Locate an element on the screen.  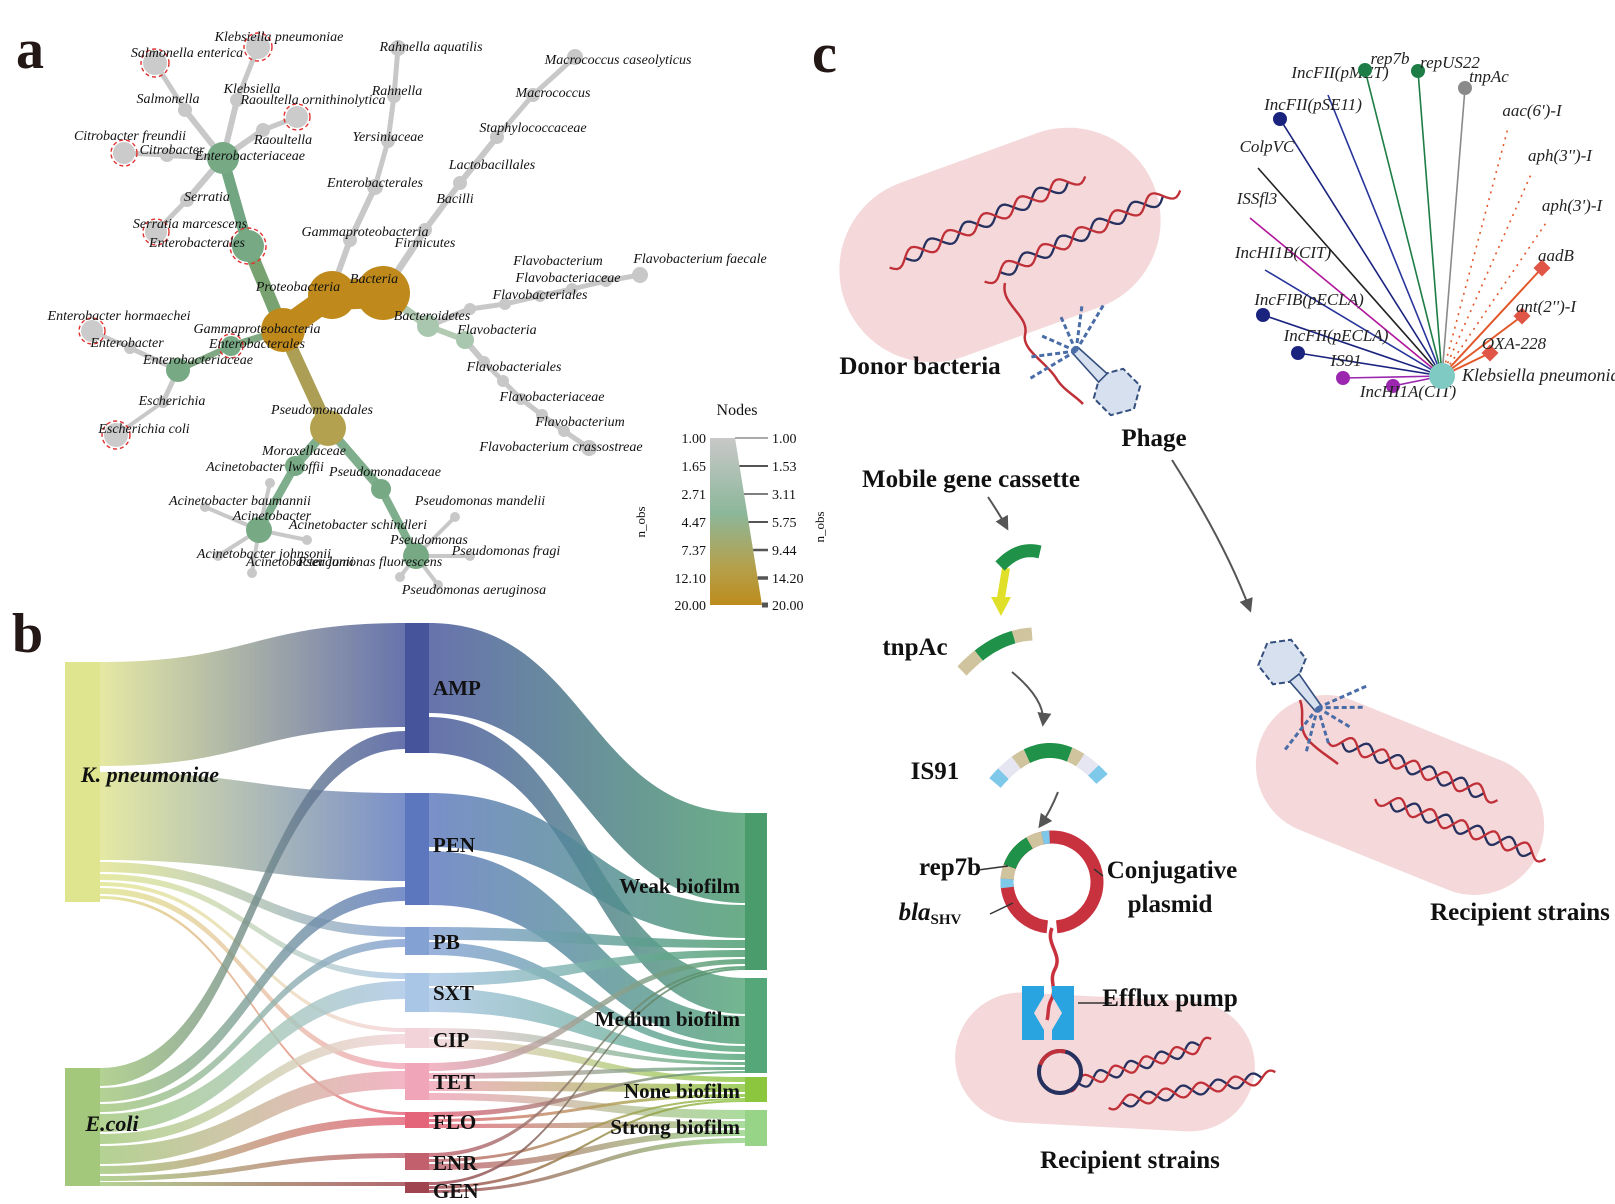
taxon-label: Enterobacter hormaechei is located at coordinates (119, 316).